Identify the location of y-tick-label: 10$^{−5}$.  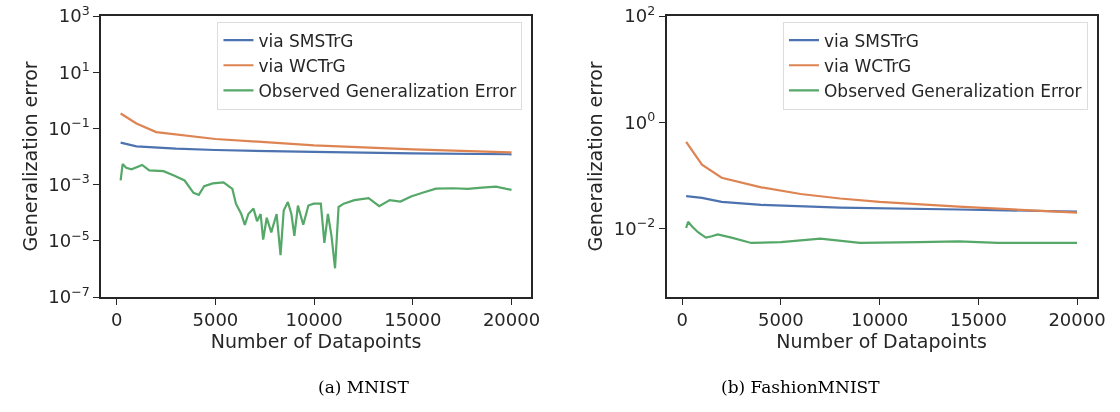
(69, 239).